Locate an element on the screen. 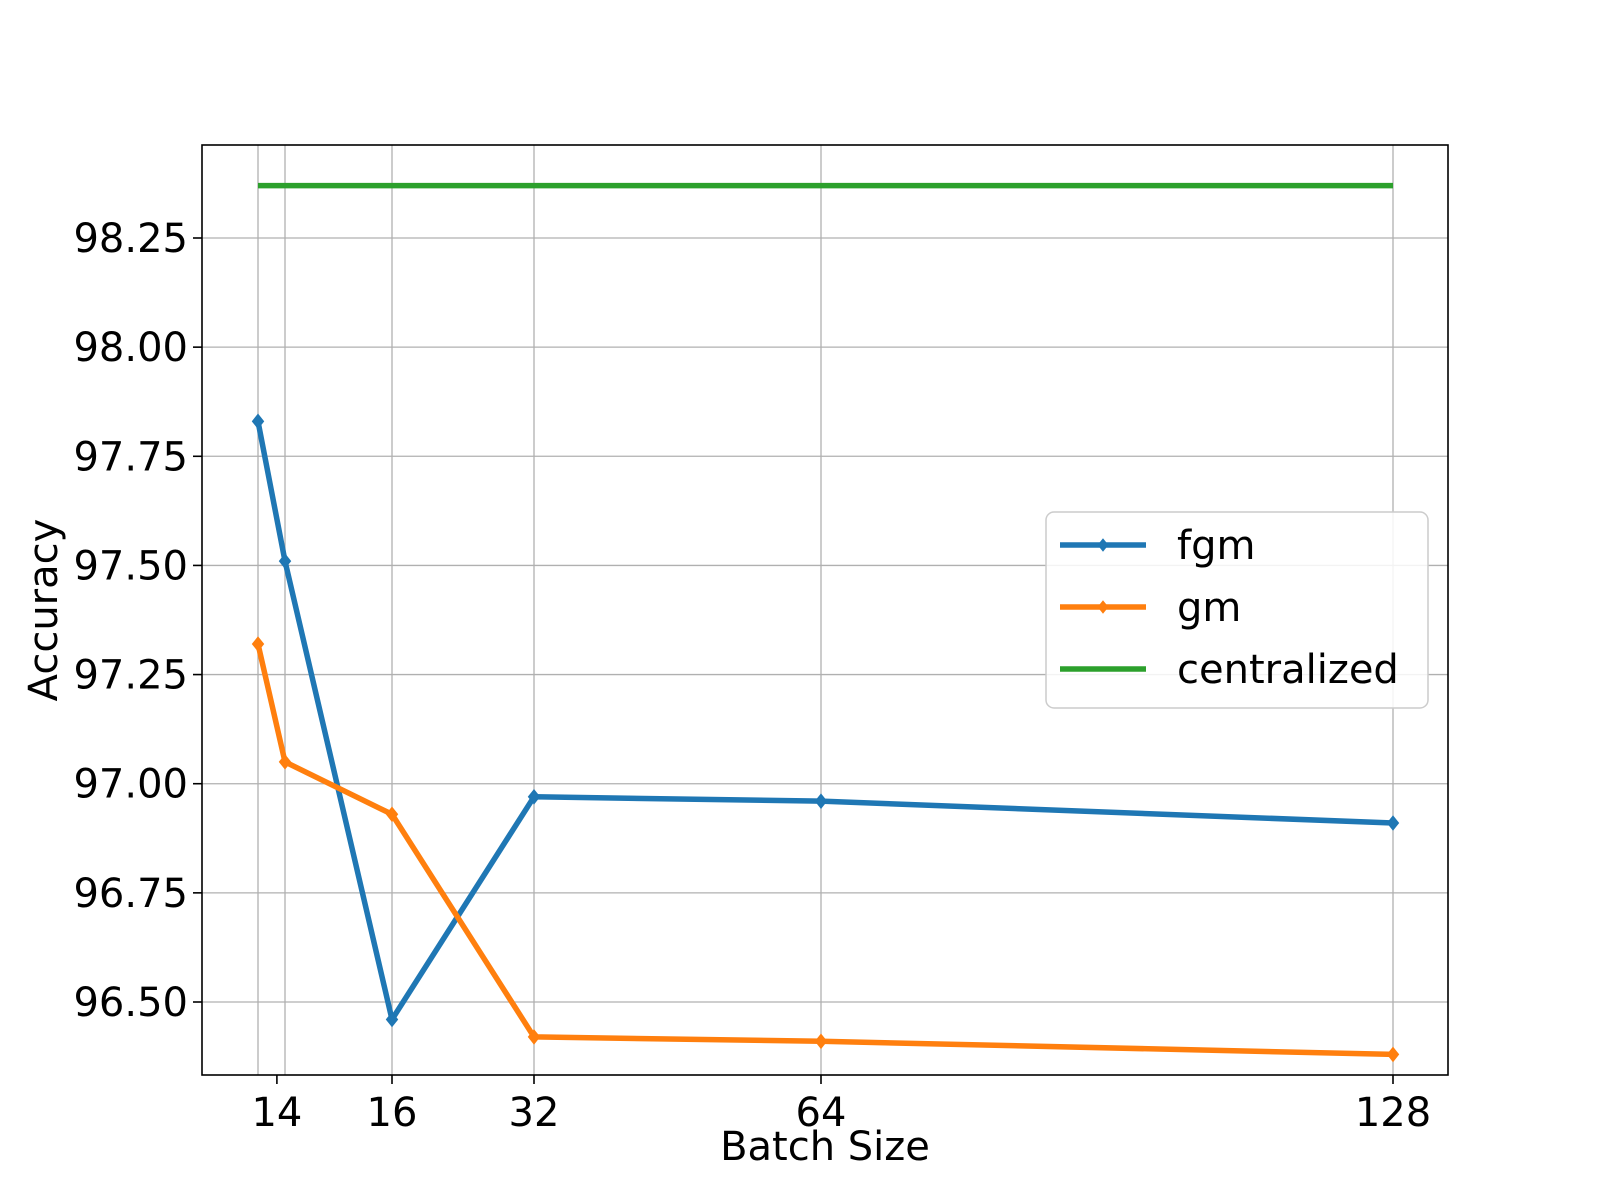 This screenshot has height=1200, width=1600. legend-marker-fgm is located at coordinates (1103, 545).